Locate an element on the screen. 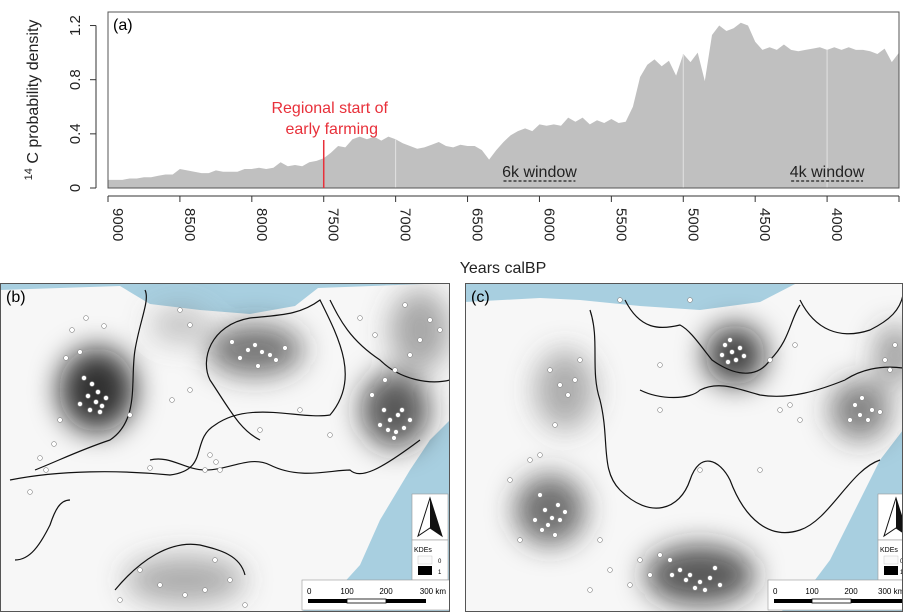 This screenshot has height=612, width=903. farming-annotation-line1: Regional start of is located at coordinates (329, 108).